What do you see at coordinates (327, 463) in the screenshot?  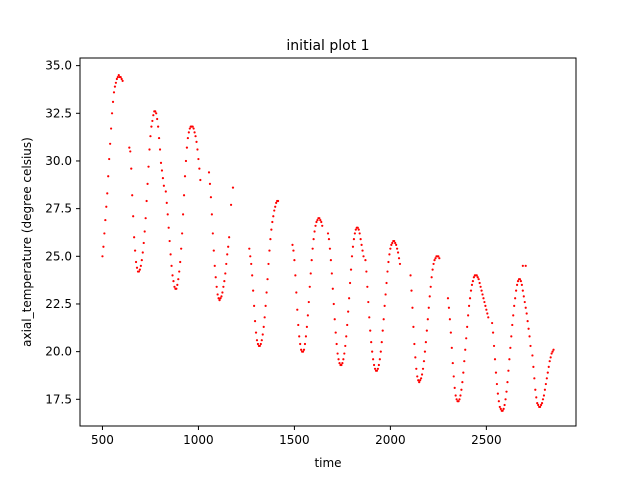 I see `x-axis-label: time` at bounding box center [327, 463].